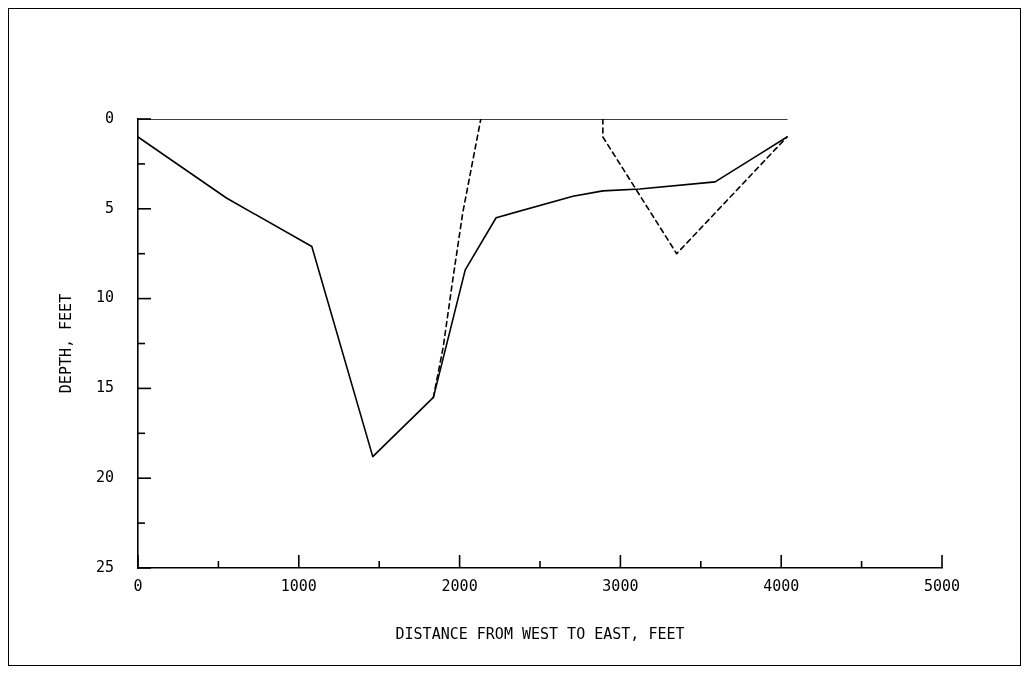  What do you see at coordinates (459, 585) in the screenshot?
I see `x-tick-label: 2000` at bounding box center [459, 585].